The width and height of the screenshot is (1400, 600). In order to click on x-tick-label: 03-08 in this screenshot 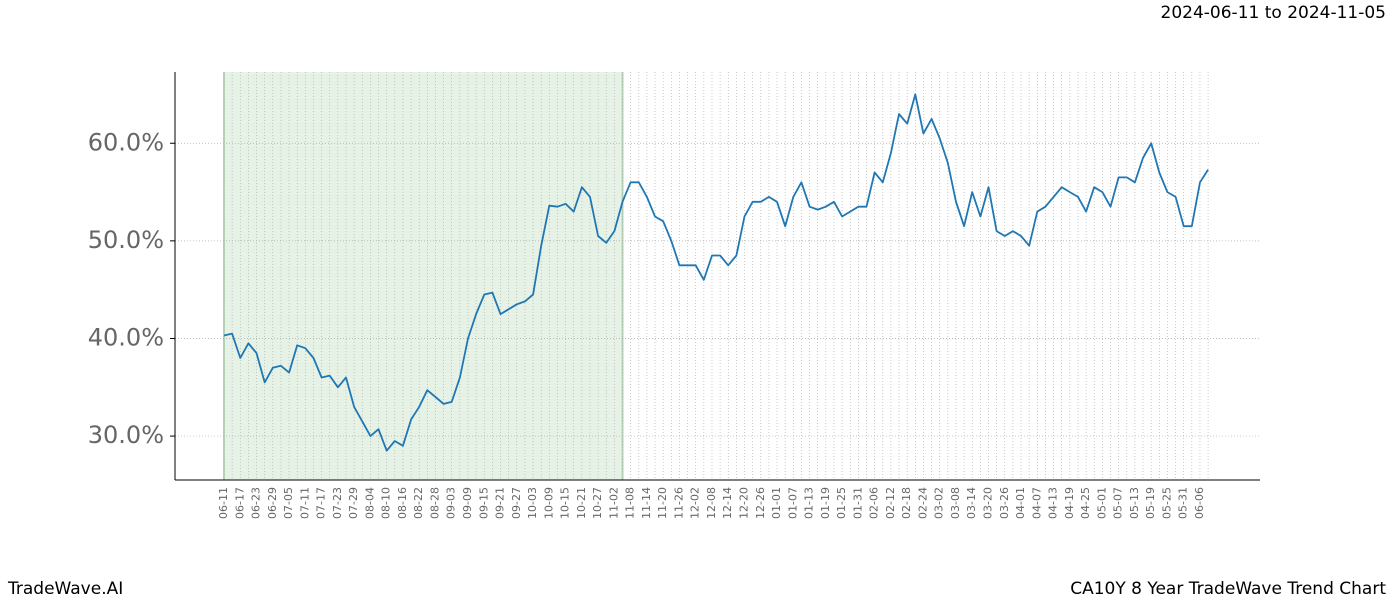, I will do `click(955, 503)`.